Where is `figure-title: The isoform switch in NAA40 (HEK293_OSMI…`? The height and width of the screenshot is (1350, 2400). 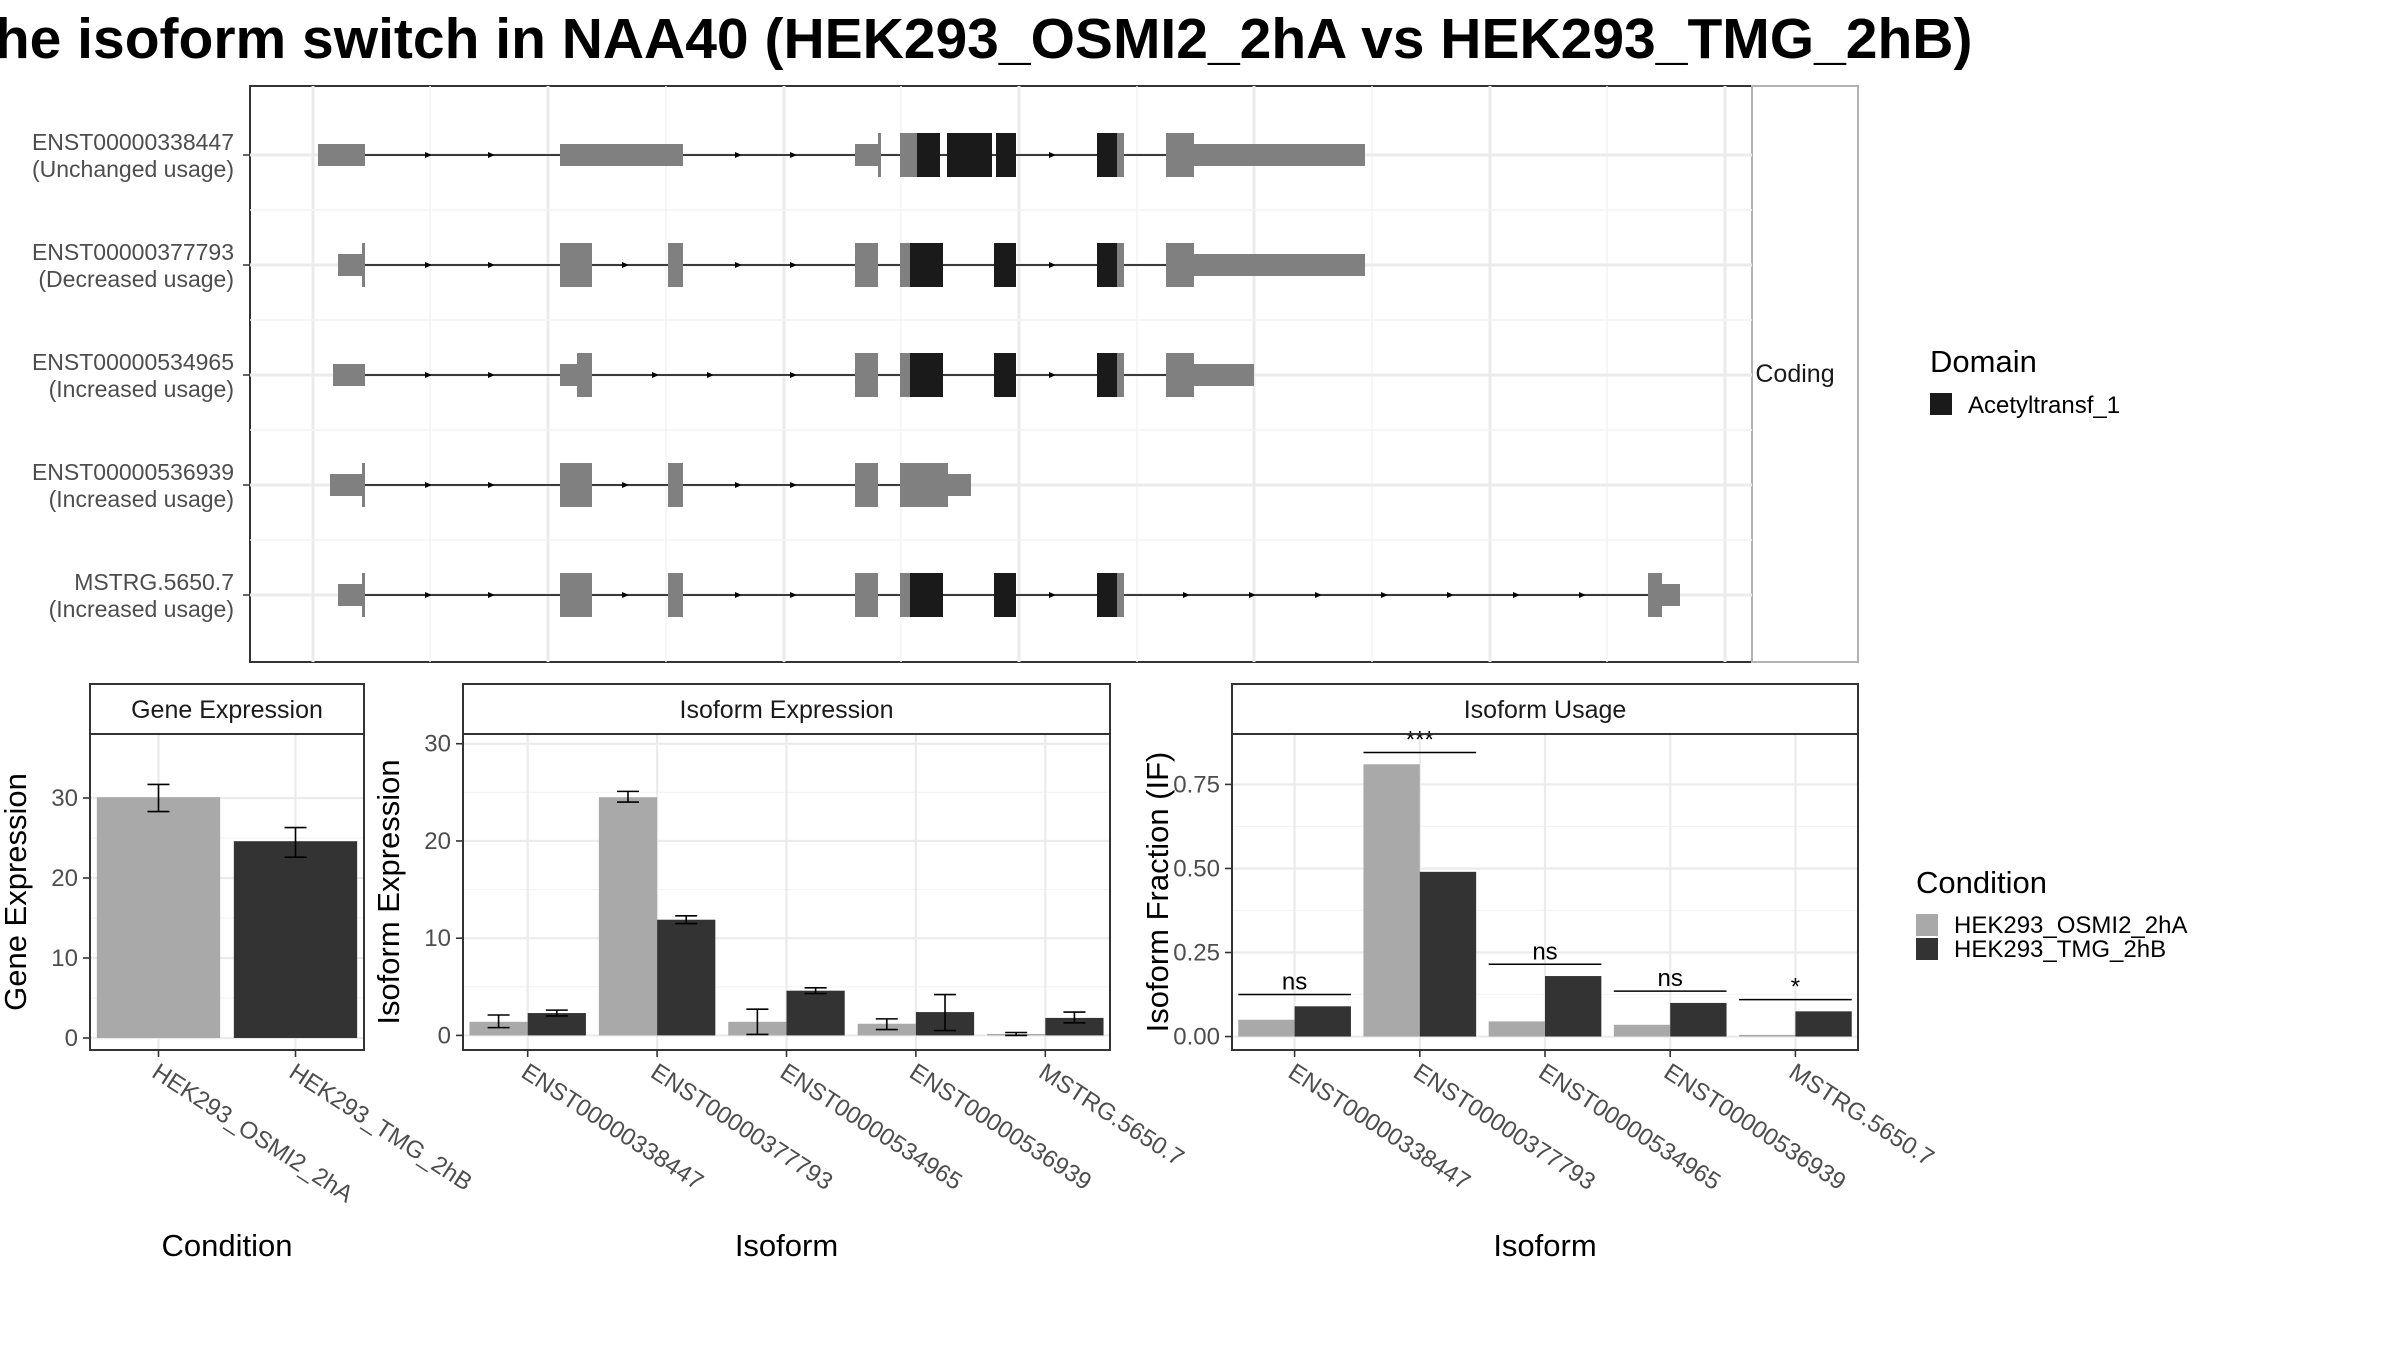
figure-title: The isoform switch in NAA40 (HEK293_OSMI… is located at coordinates (986, 39).